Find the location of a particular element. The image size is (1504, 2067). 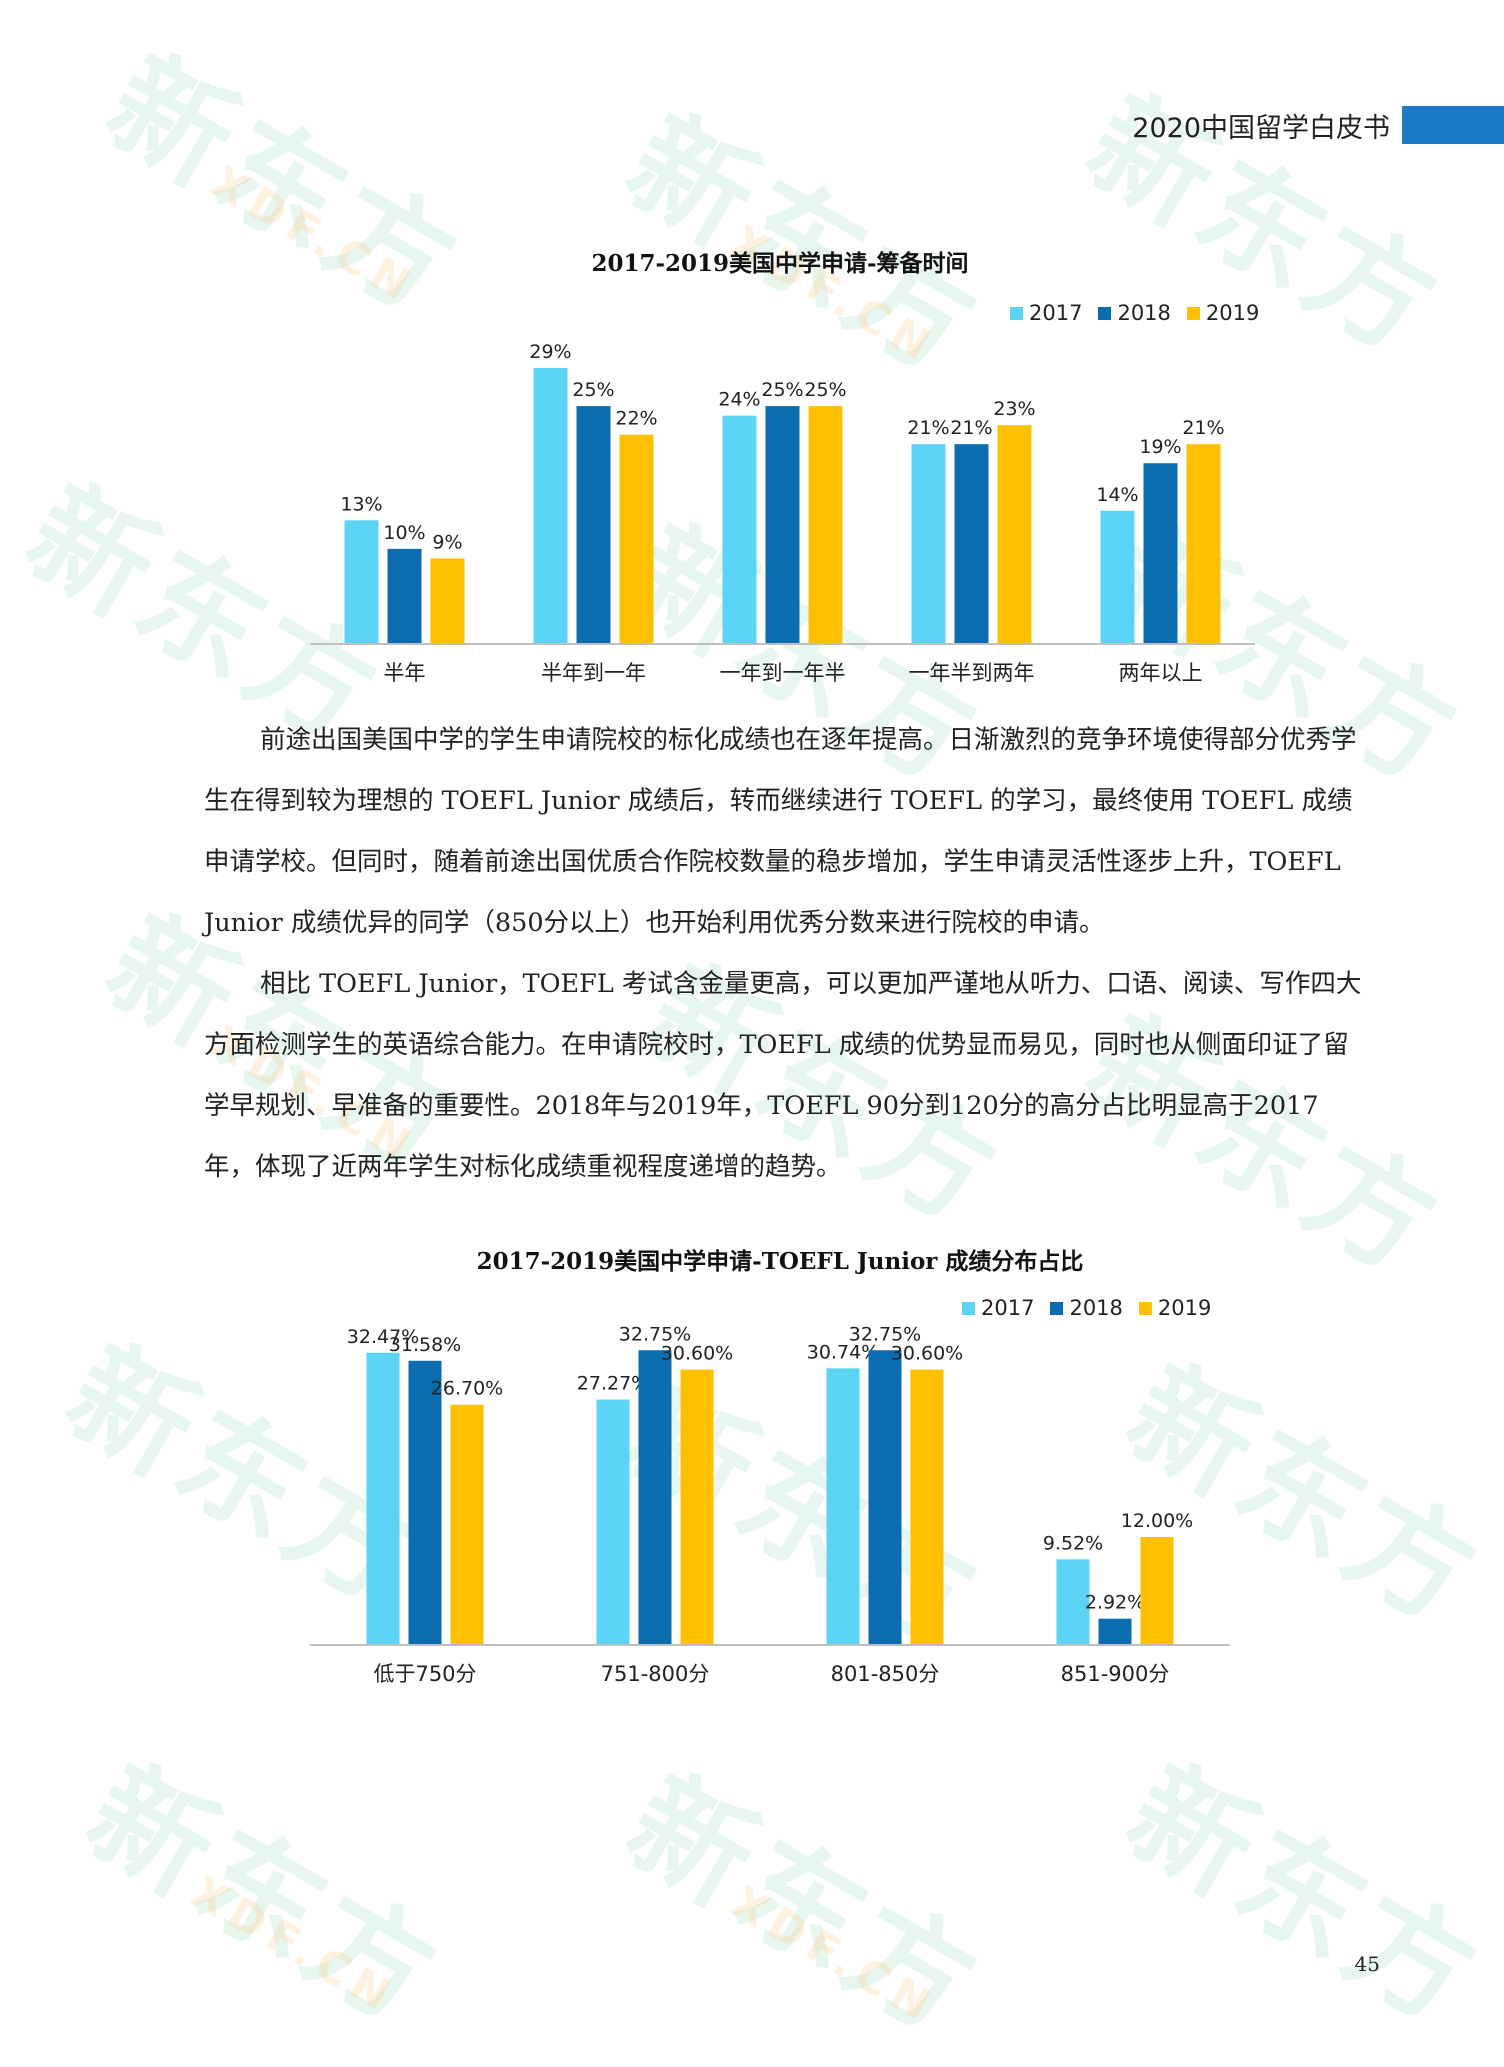

category-label-3: 851-900分 is located at coordinates (1115, 1674).